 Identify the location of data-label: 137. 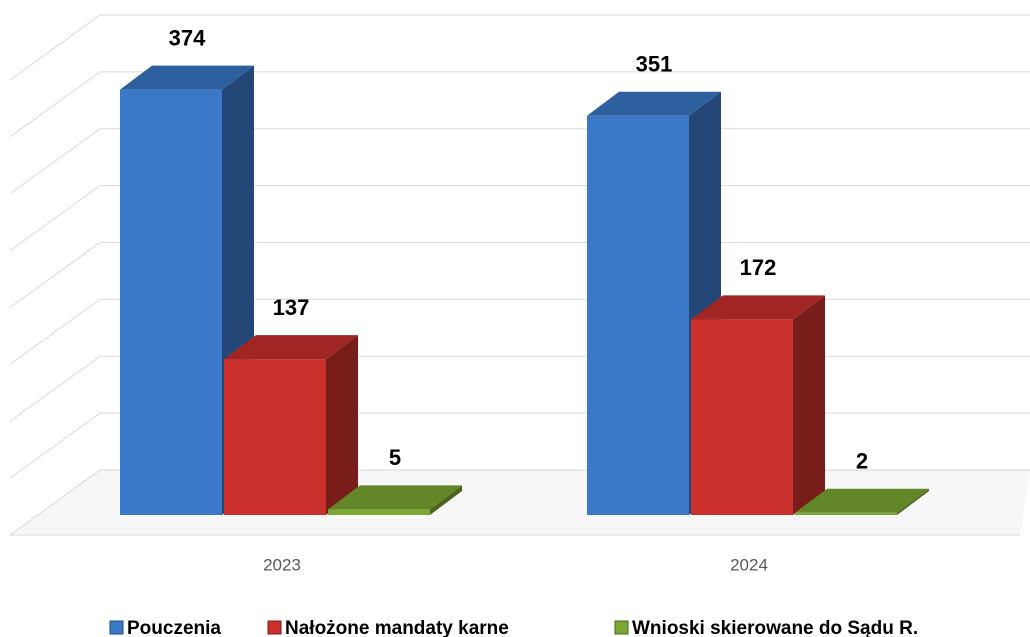
(291, 307).